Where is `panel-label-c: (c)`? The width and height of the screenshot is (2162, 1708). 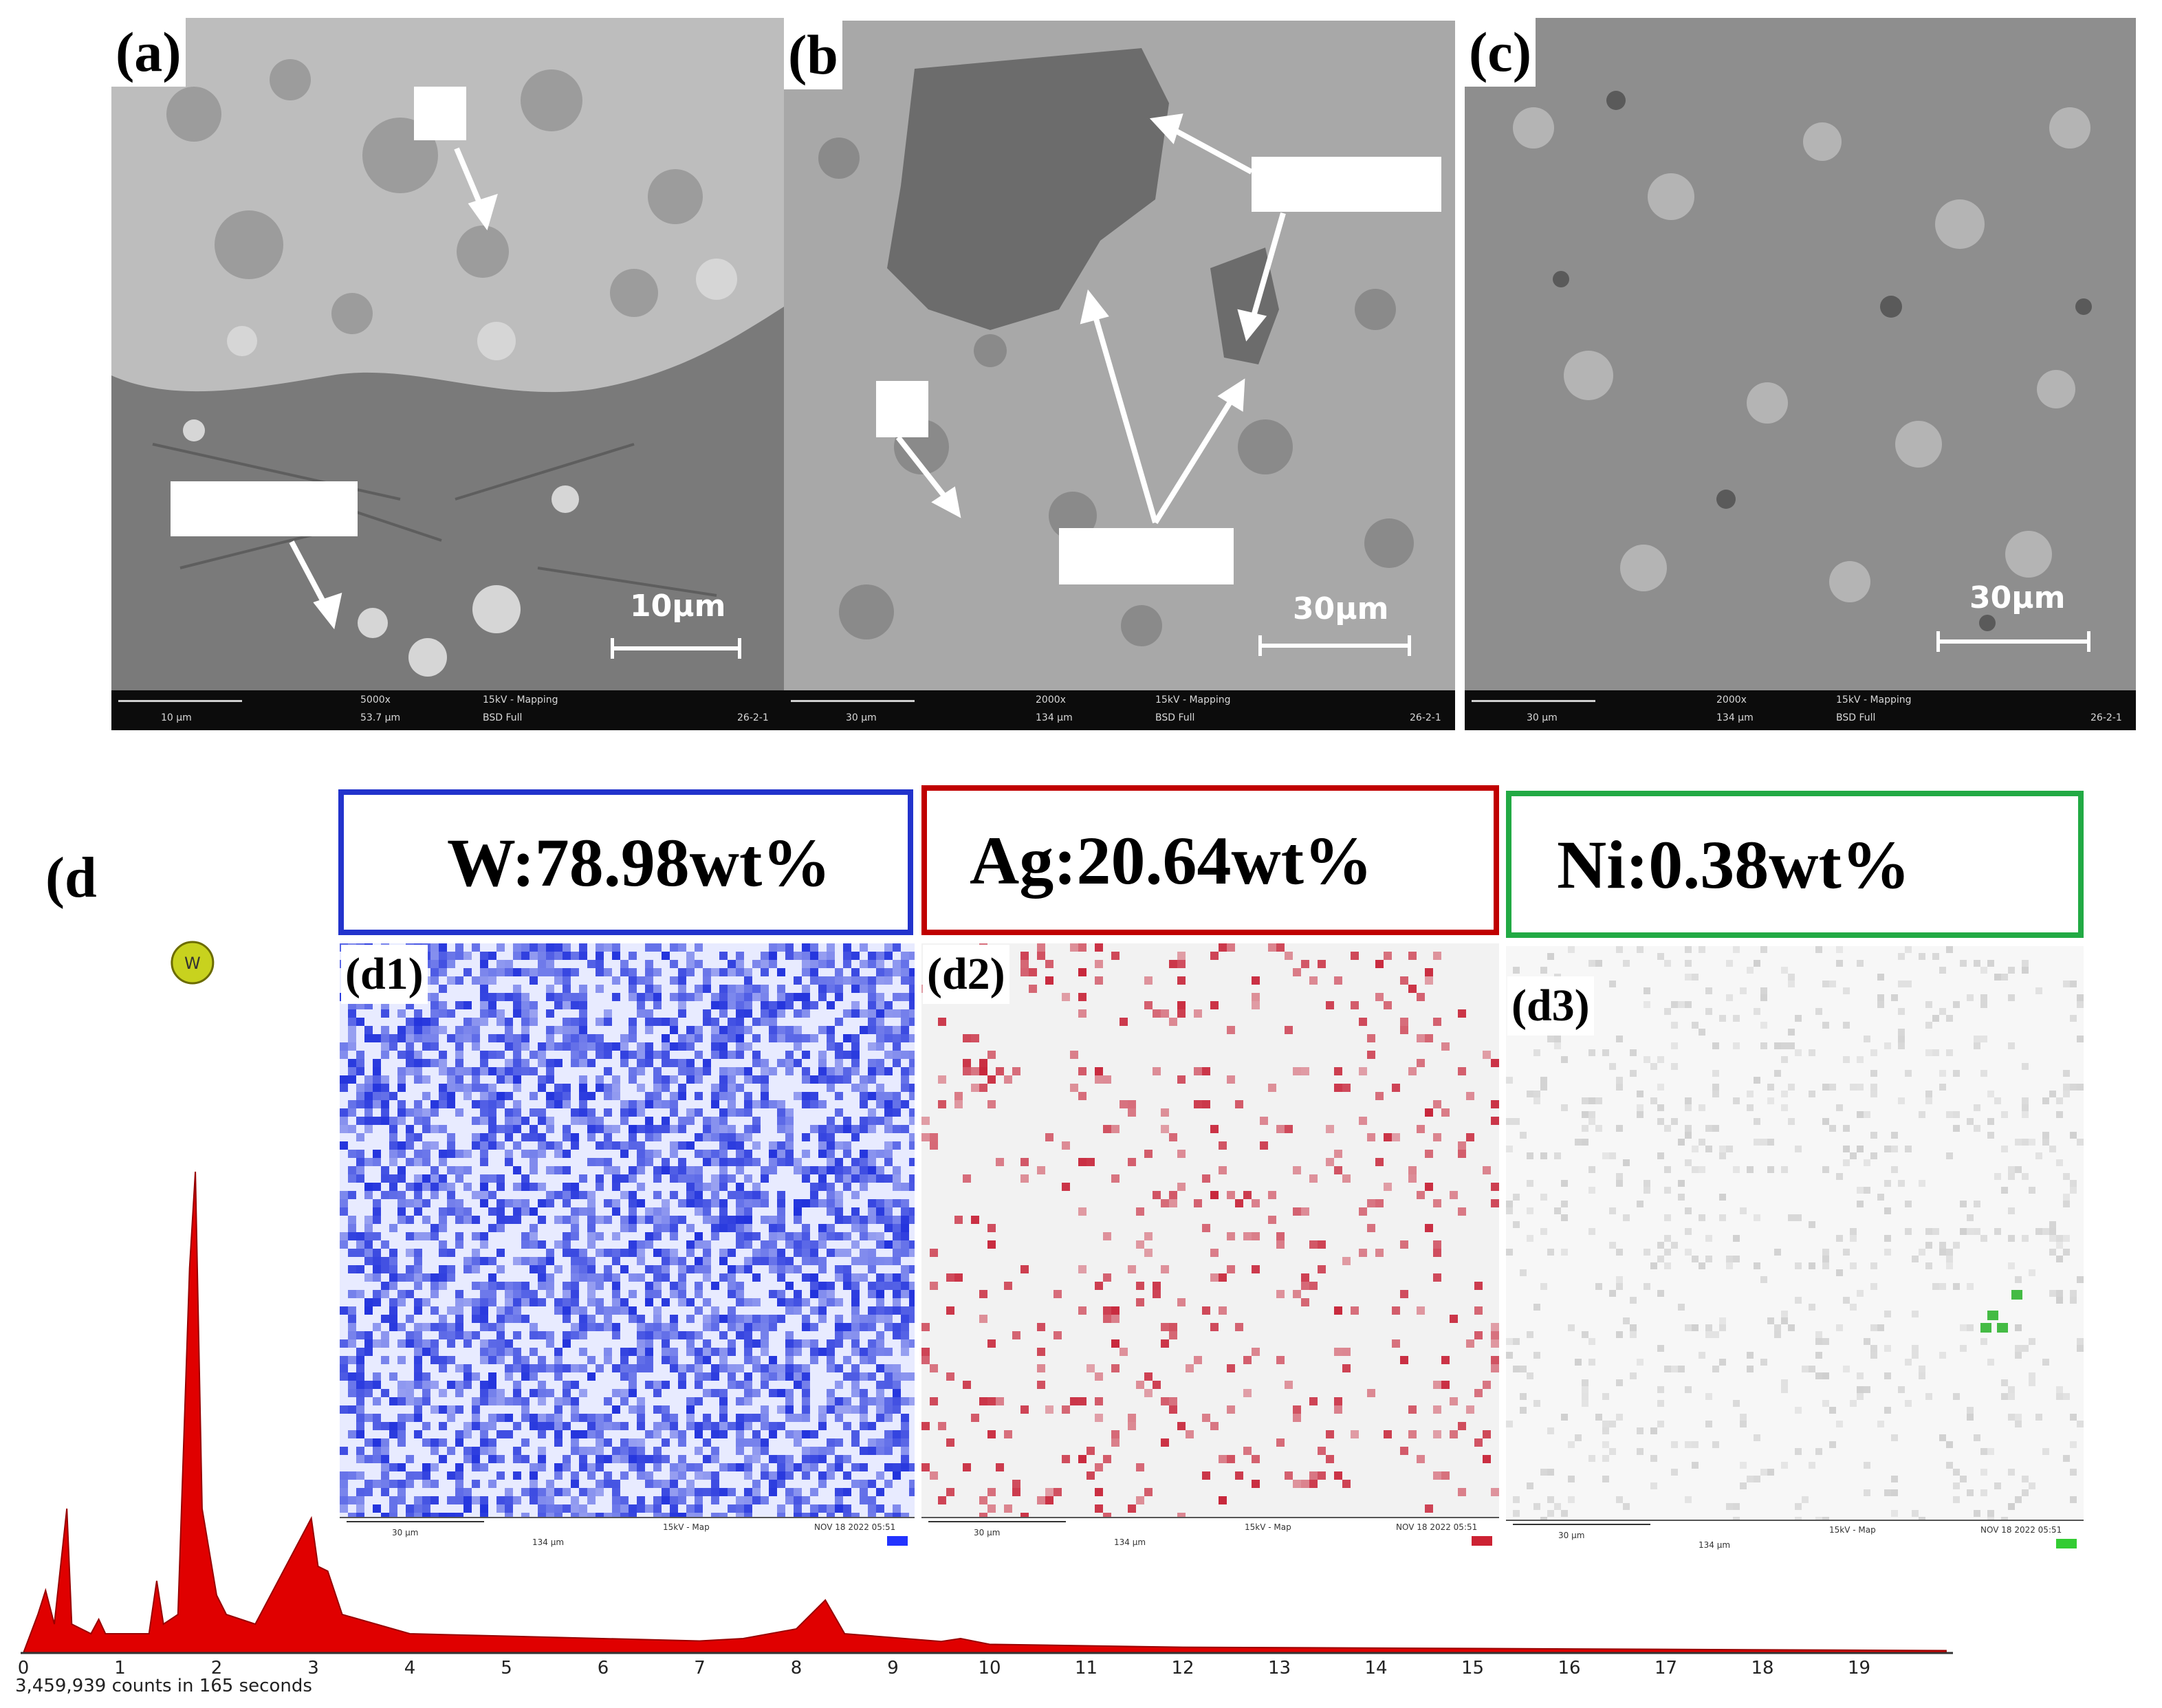
panel-label-c: (c) is located at coordinates (1500, 52).